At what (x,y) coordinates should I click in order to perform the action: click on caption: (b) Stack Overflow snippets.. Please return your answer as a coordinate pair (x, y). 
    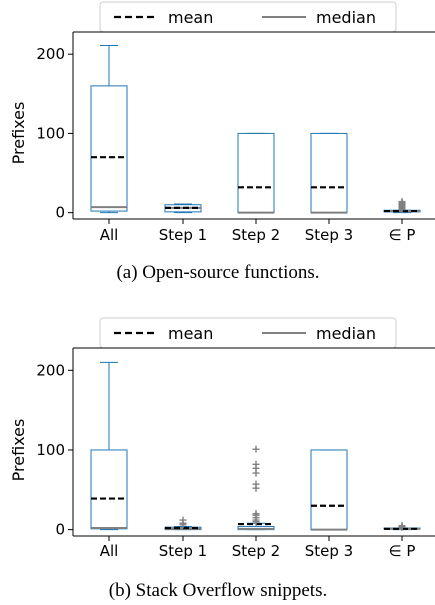
    Looking at the image, I should click on (218, 590).